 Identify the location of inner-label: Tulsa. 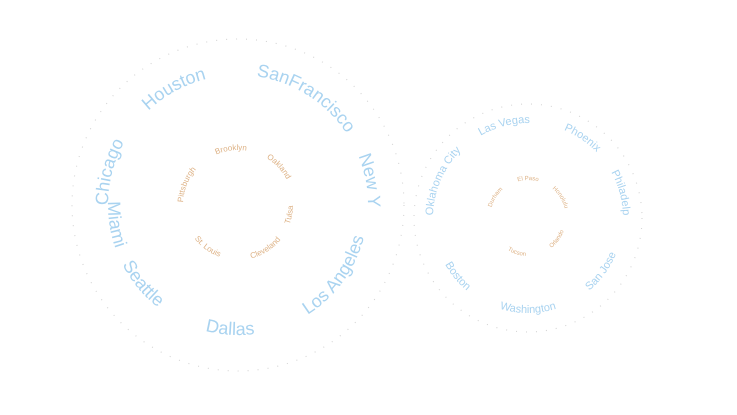
(289, 215).